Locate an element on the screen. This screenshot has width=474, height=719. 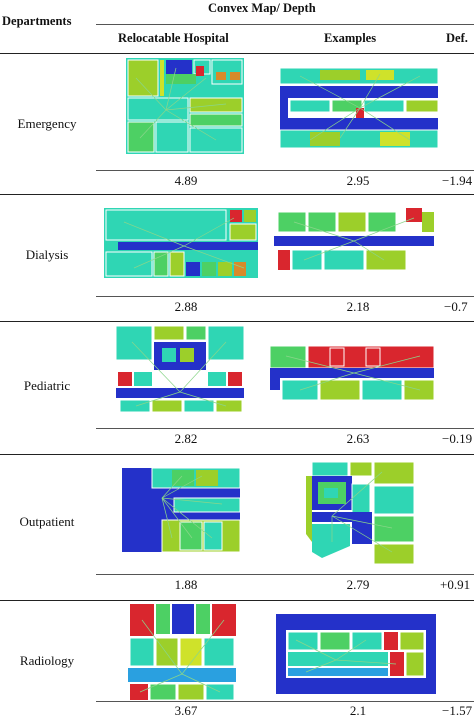
row-radiology-label: Radiology is located at coordinates (47, 660).